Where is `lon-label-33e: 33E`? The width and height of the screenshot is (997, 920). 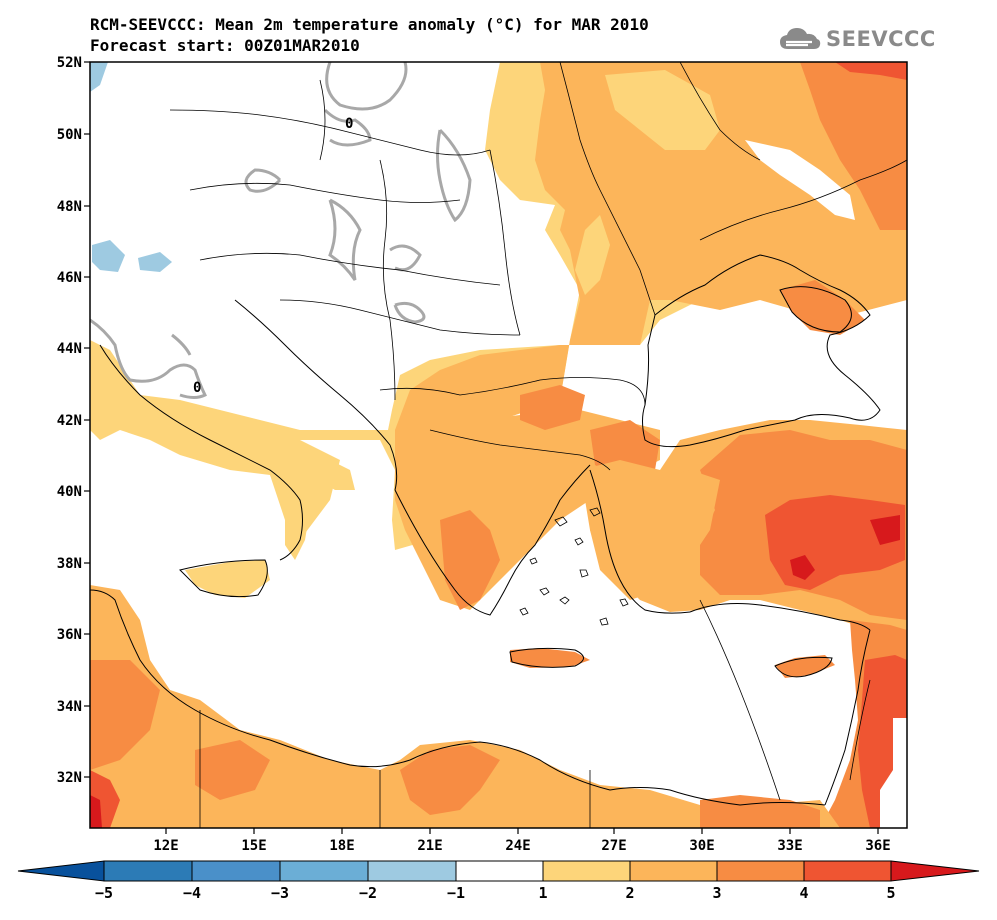 lon-label-33e: 33E is located at coordinates (789, 846).